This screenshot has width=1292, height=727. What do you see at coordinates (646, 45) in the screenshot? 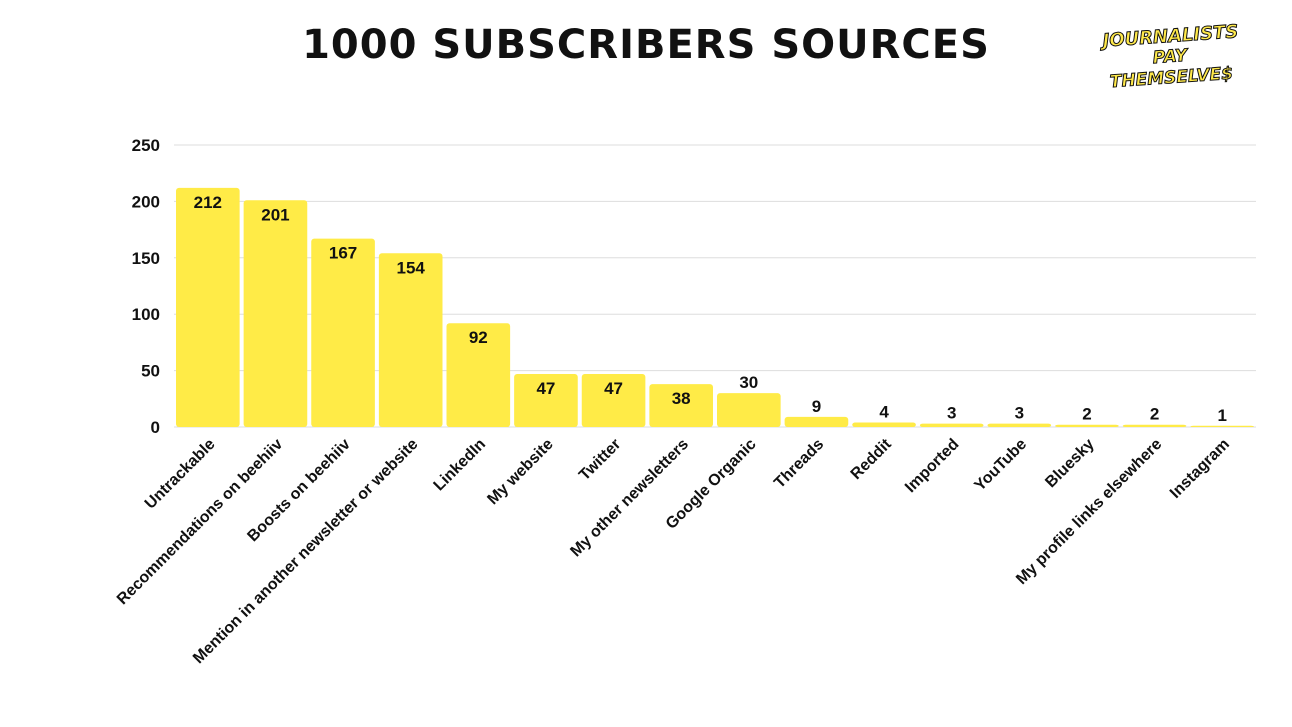
I see `chart-title: 1000 SUBSCRIBERS SOURCES` at bounding box center [646, 45].